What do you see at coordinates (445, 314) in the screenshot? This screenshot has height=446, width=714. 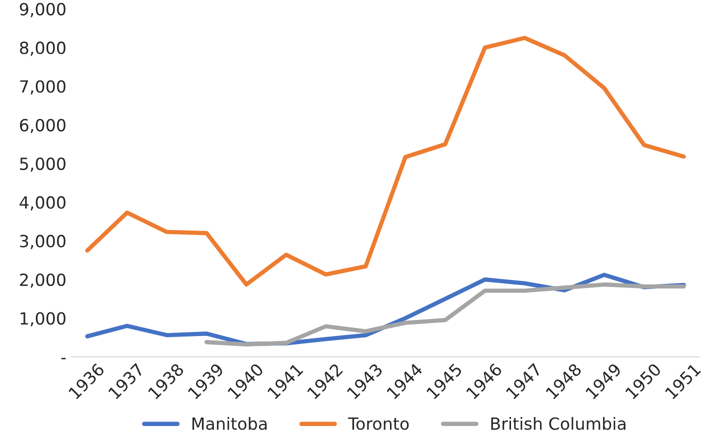 I see `line-series` at bounding box center [445, 314].